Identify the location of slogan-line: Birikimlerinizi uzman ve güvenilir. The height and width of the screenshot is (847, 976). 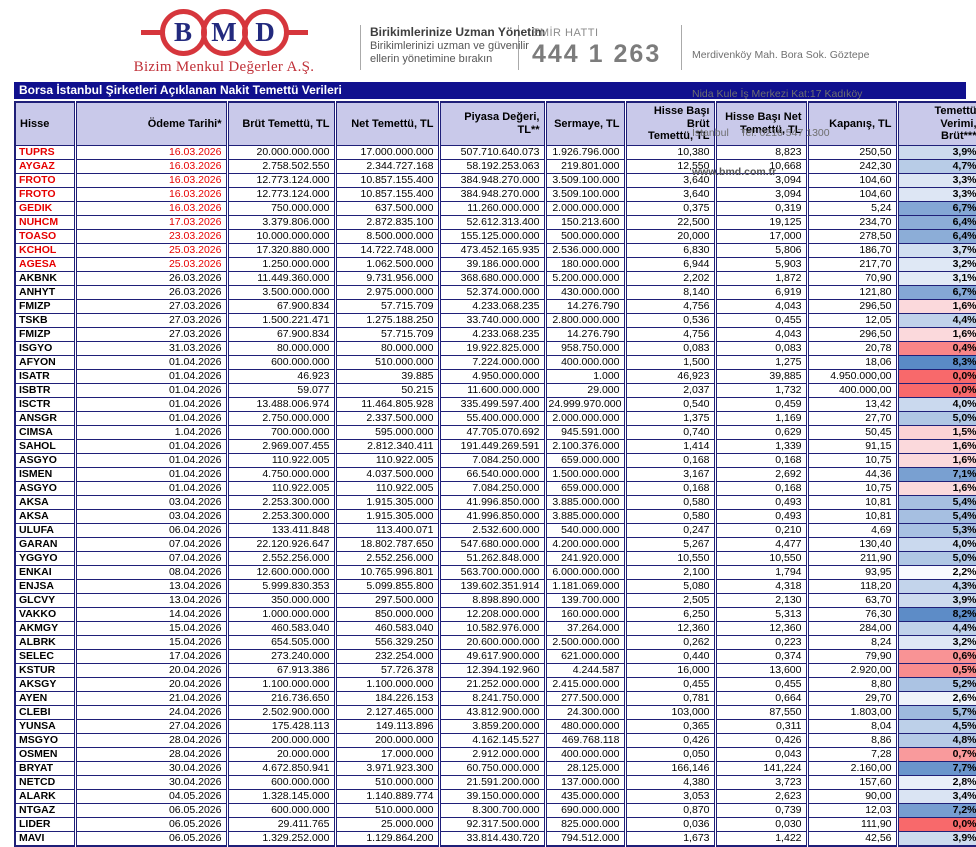
(449, 45).